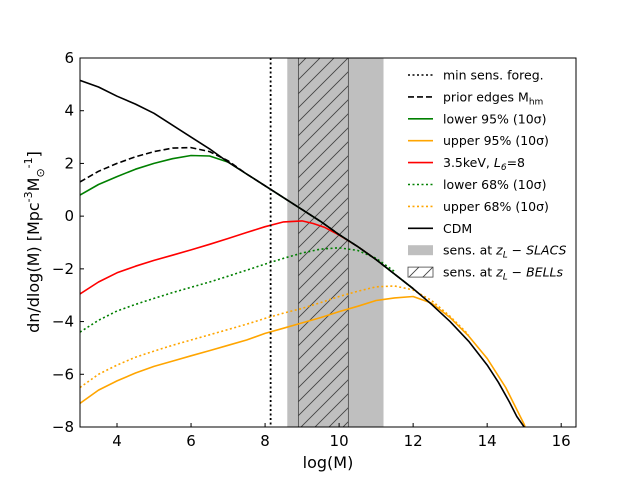 The height and width of the screenshot is (480, 640). What do you see at coordinates (117, 441) in the screenshot?
I see `x-tick-label: 4` at bounding box center [117, 441].